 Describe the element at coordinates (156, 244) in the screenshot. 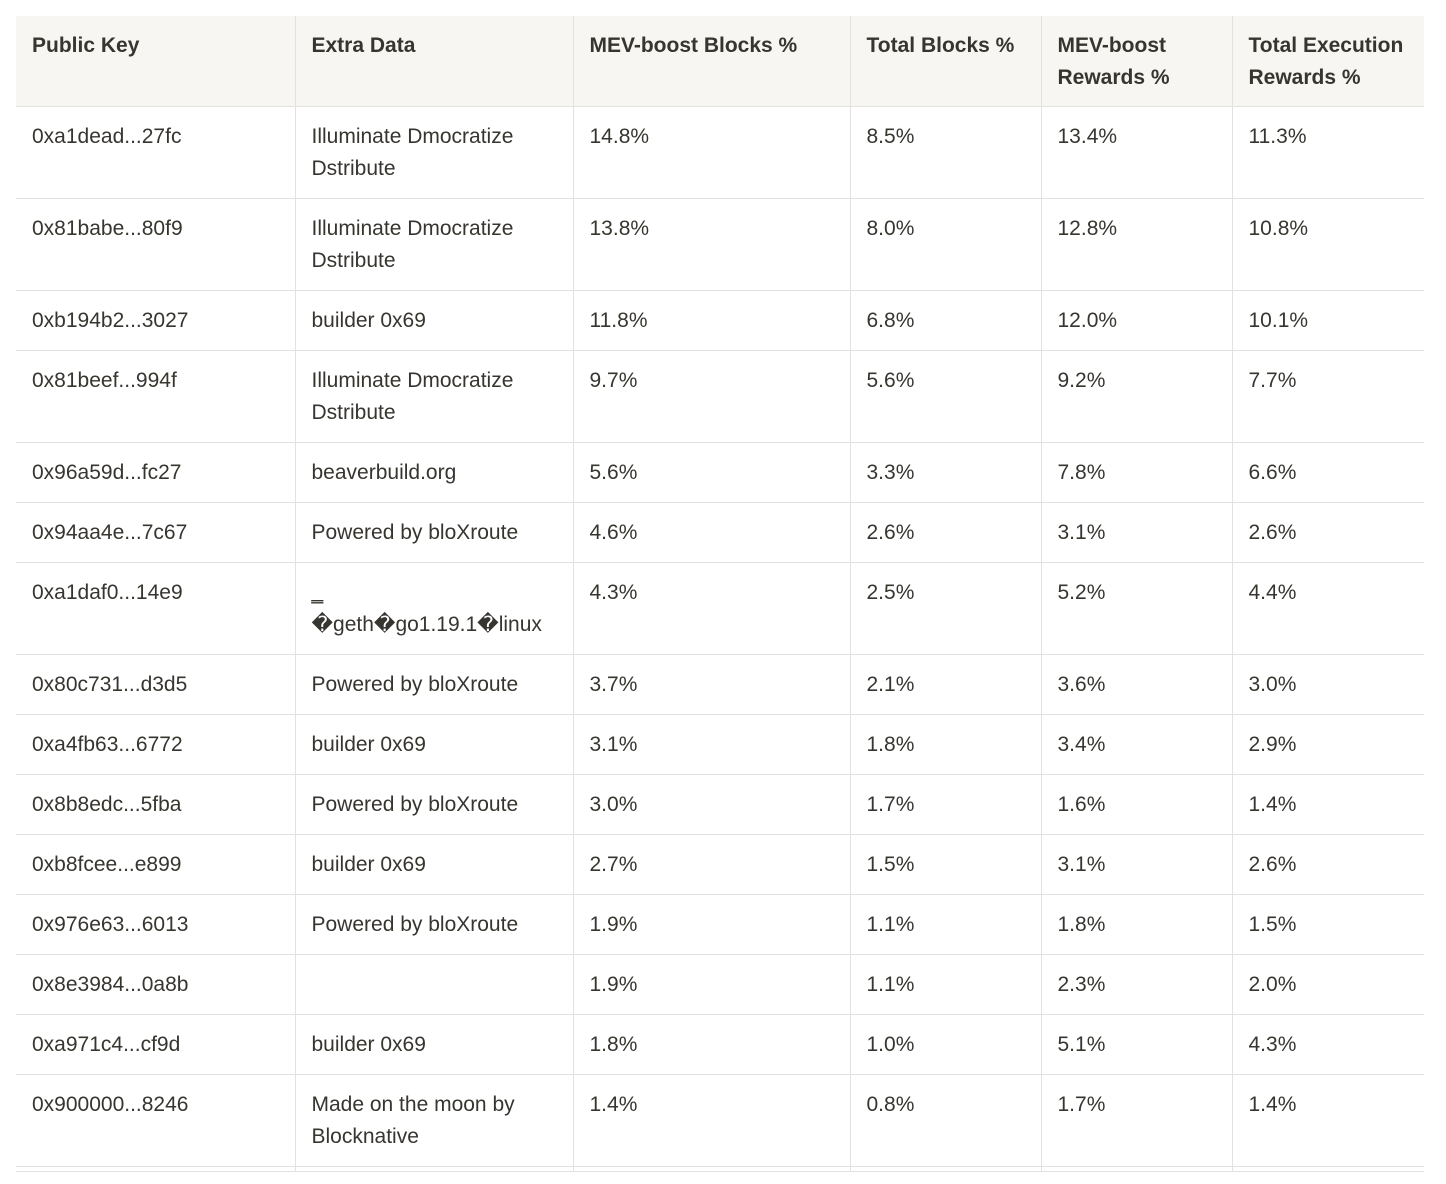

I see `public-key-cell: 0x81babe...80f9` at that location.